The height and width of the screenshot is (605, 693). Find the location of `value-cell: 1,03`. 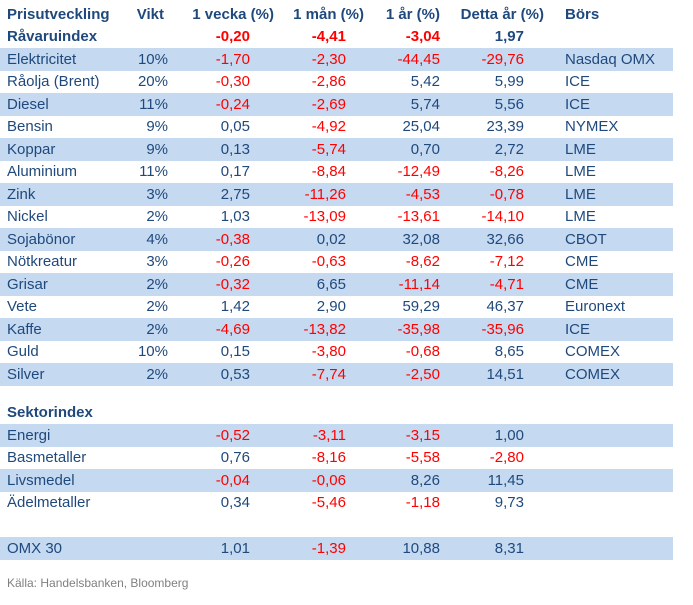

value-cell: 1,03 is located at coordinates (235, 217).